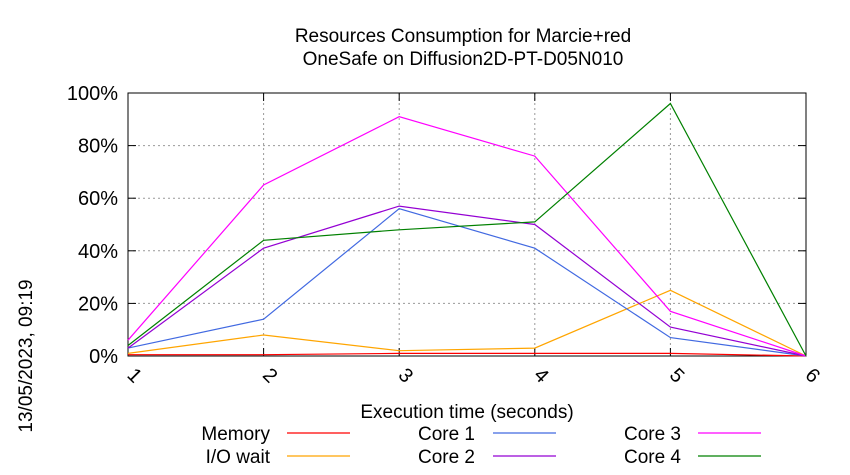  Describe the element at coordinates (652, 457) in the screenshot. I see `legend-label-core-4: Core 4` at that location.